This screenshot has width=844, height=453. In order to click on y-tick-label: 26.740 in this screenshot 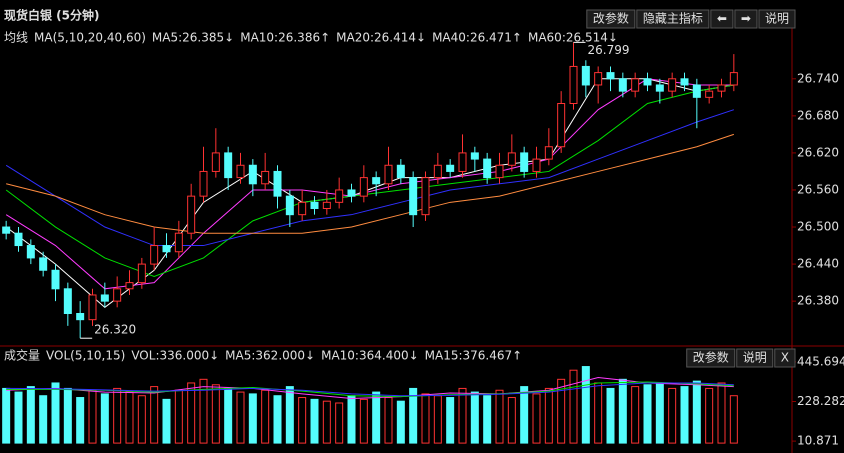, I will do `click(818, 78)`.